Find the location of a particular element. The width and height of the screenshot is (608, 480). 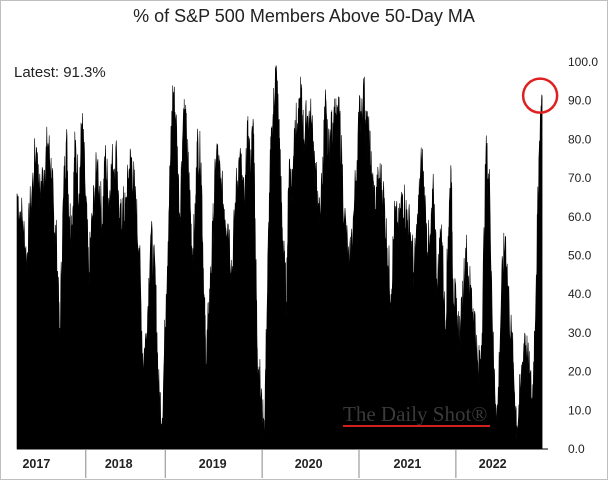

y-tick-label: 50.0 is located at coordinates (580, 256).